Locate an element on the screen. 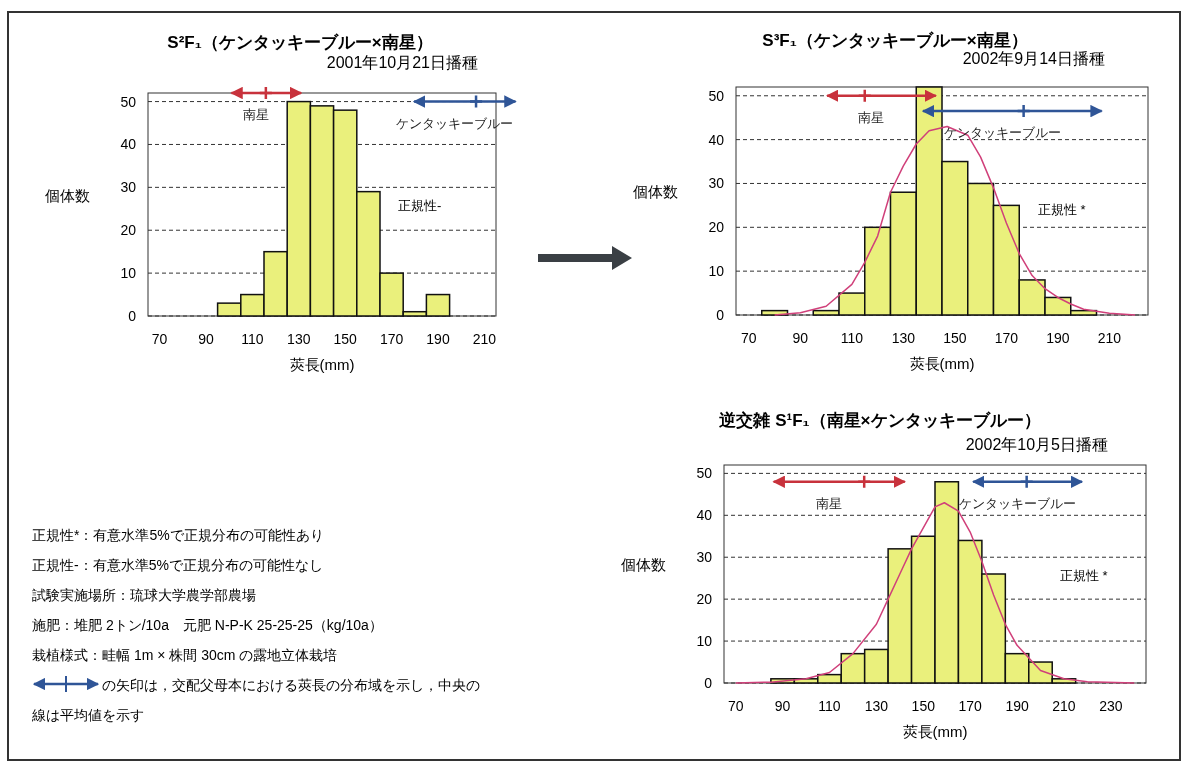 The width and height of the screenshot is (1181, 762). text: ケンタッキーブルー is located at coordinates (455, 123).